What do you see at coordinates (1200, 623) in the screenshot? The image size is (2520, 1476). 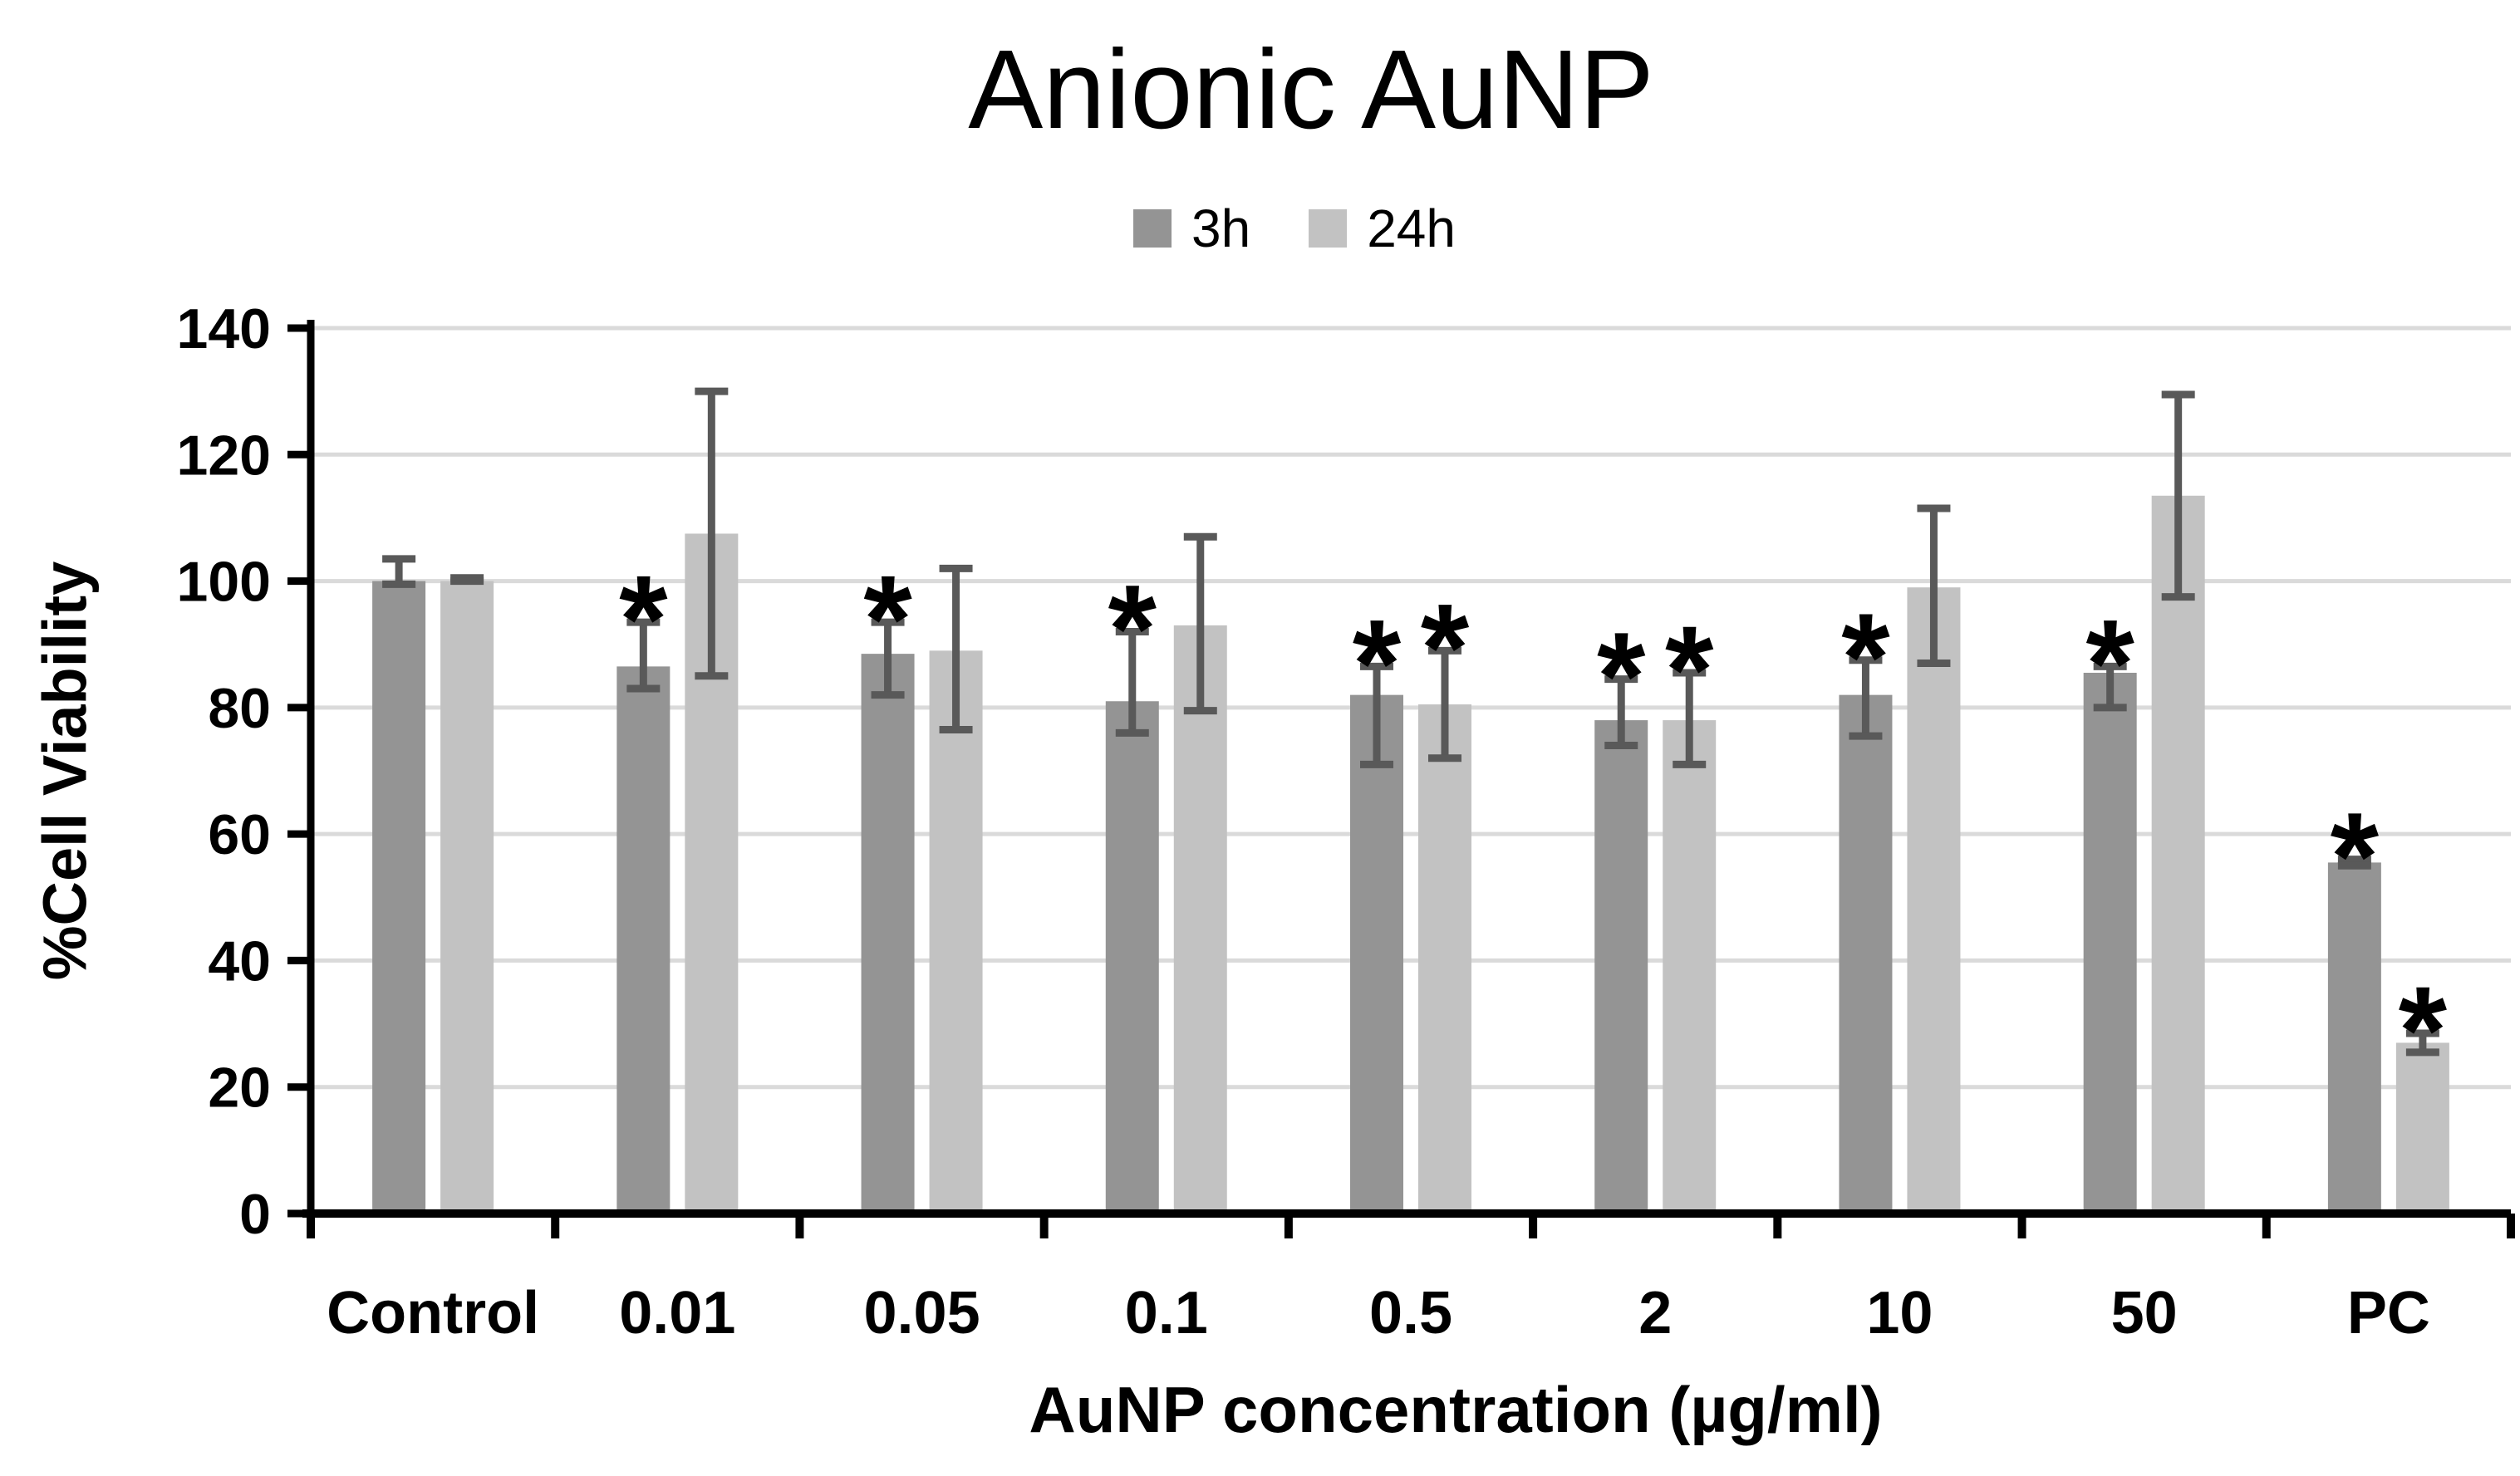 I see `error-bar-24h-0.1` at bounding box center [1200, 623].